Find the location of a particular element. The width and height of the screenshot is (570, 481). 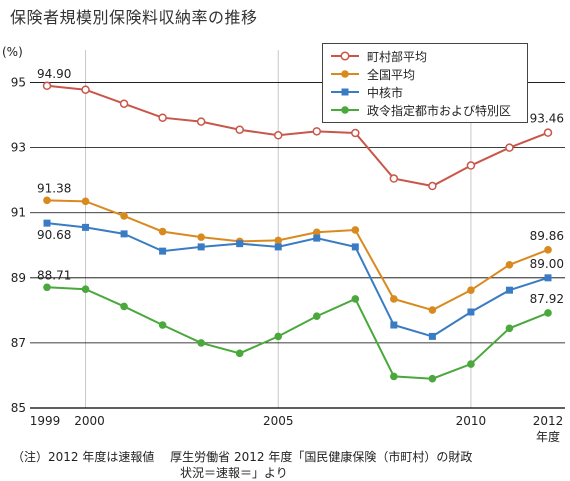

data-label: 91.38 is located at coordinates (54, 188).